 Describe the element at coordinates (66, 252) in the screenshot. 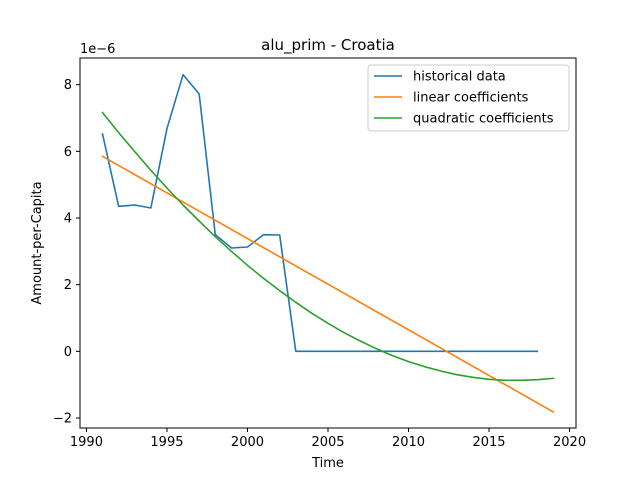

I see `y-axis: −2 0 2 4 6 8` at that location.